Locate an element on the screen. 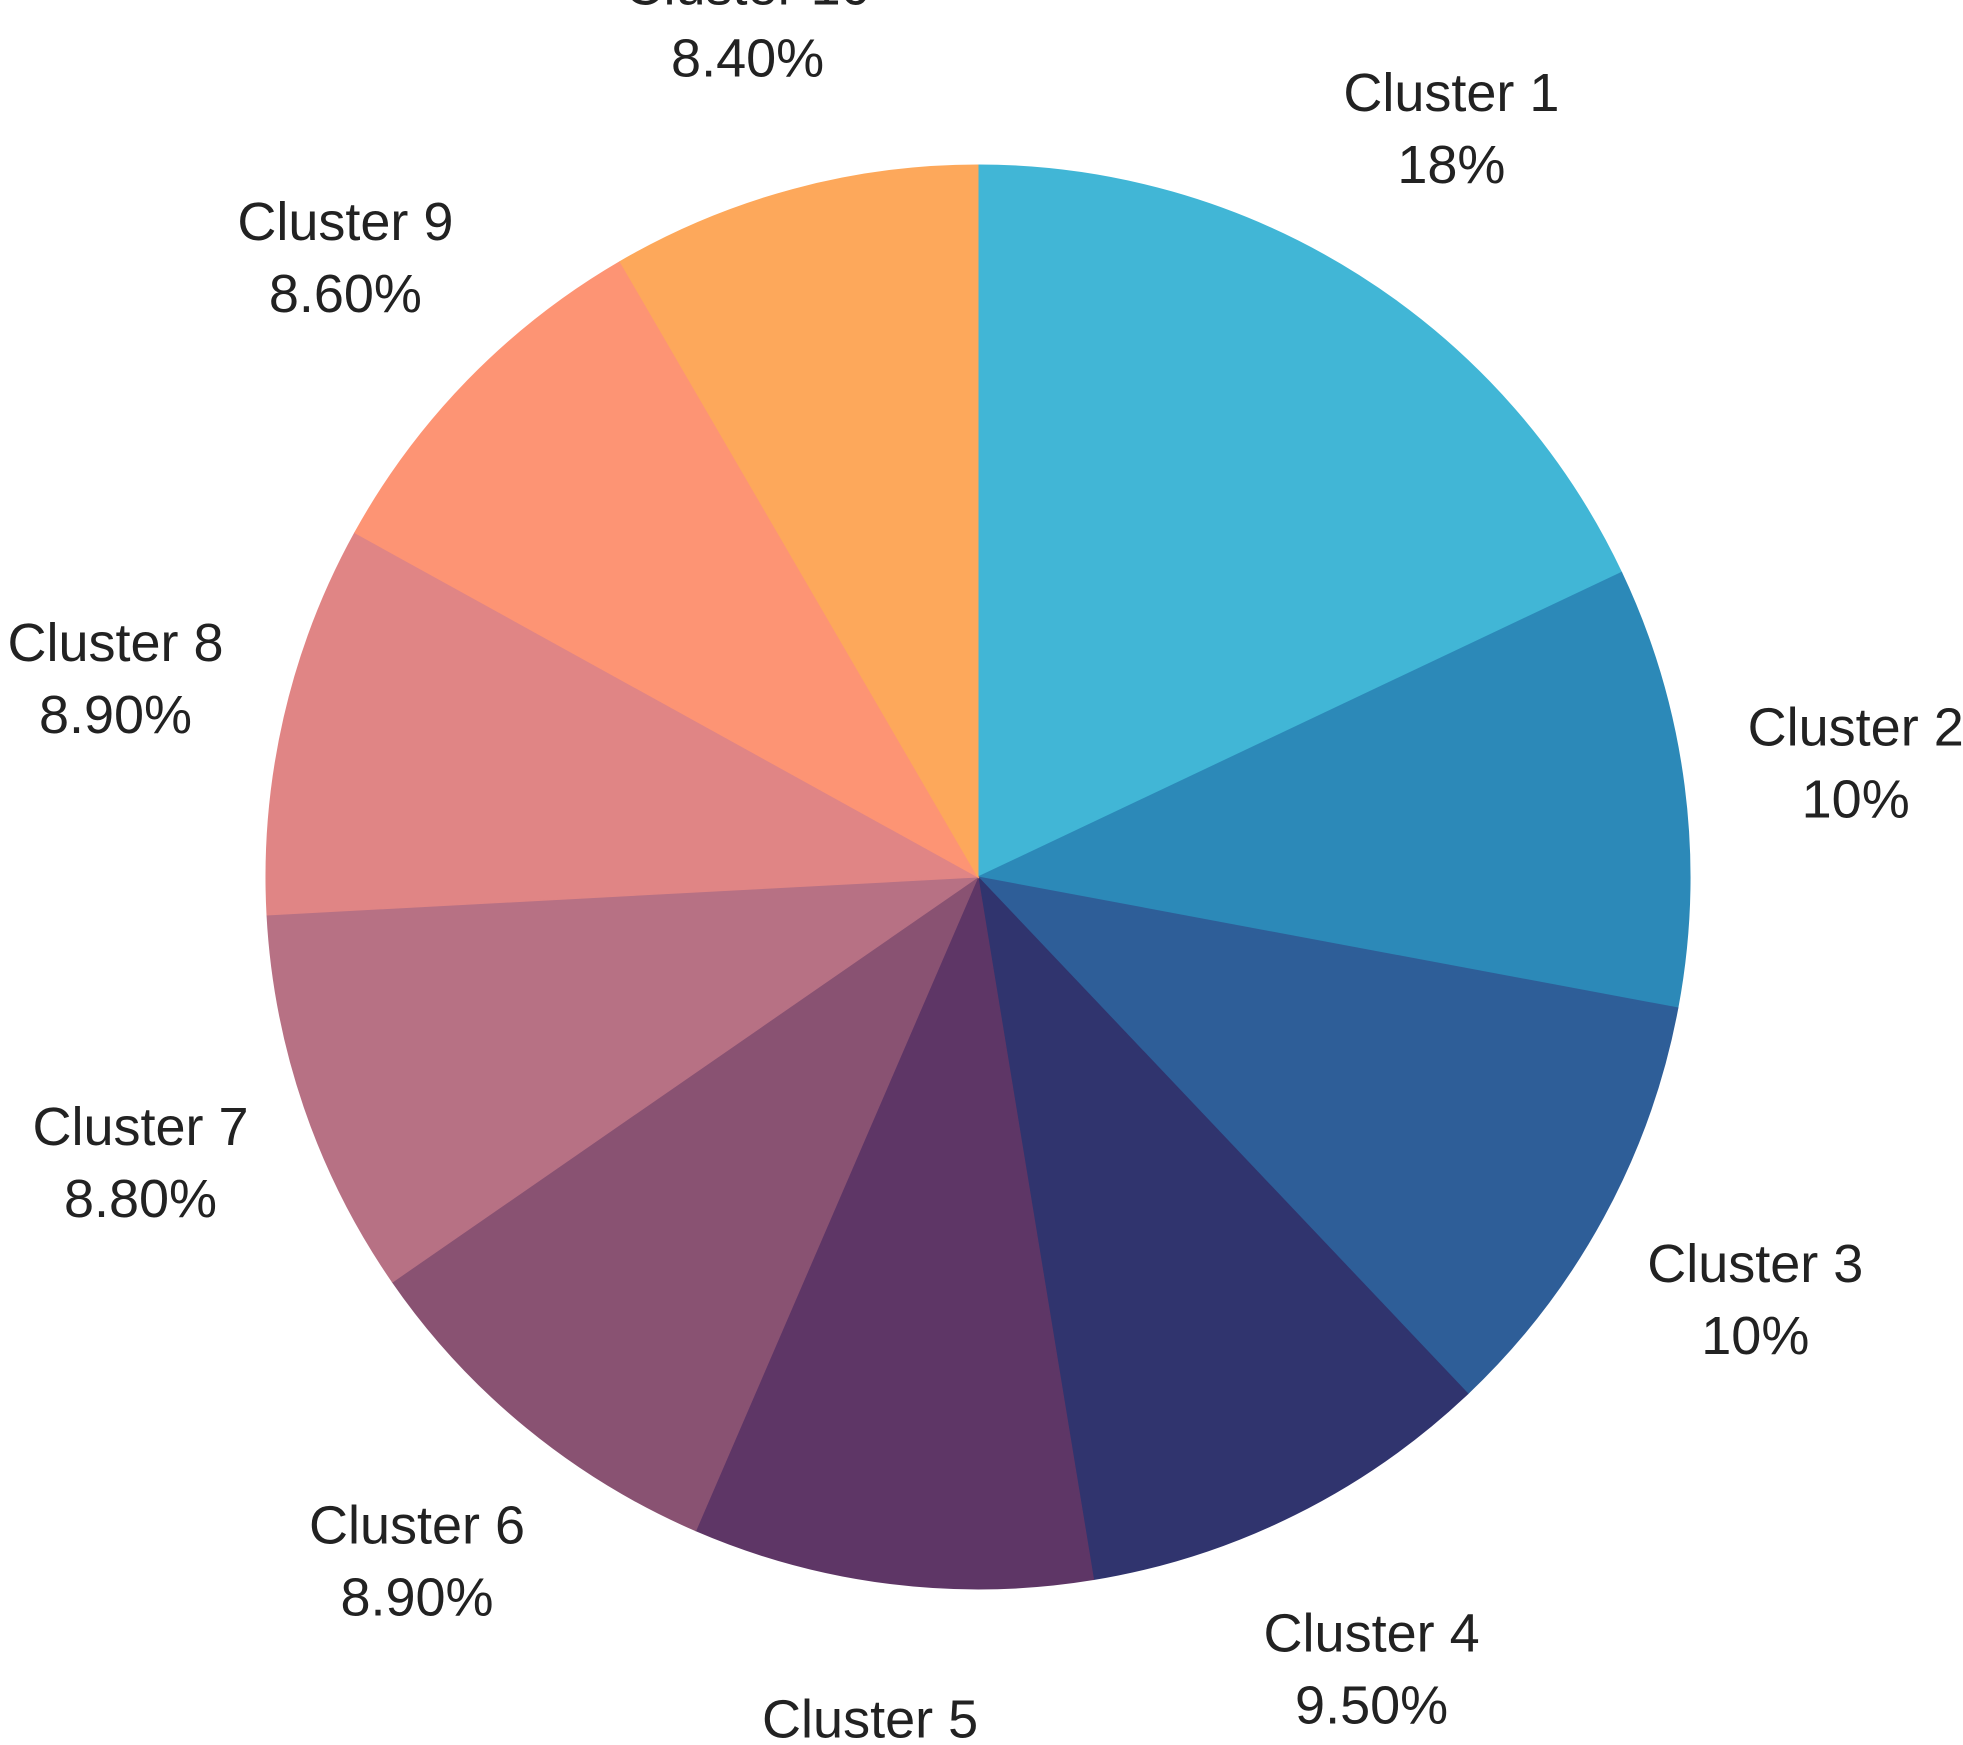  slice-label-5: Cluster 59.10% is located at coordinates (870, 1717).